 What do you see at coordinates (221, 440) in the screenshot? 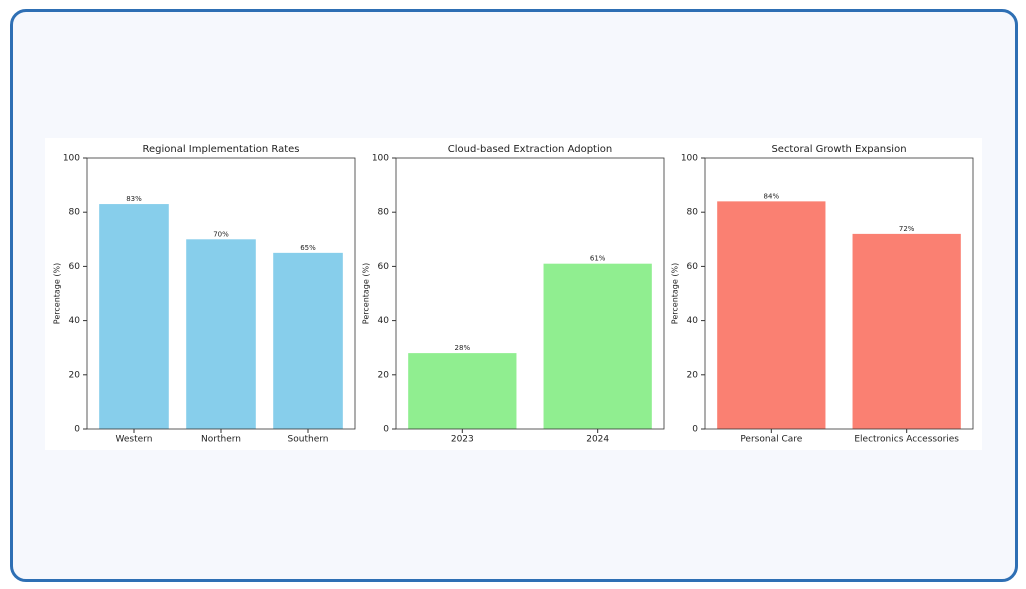
I see `x-tick-label: Northern` at bounding box center [221, 440].